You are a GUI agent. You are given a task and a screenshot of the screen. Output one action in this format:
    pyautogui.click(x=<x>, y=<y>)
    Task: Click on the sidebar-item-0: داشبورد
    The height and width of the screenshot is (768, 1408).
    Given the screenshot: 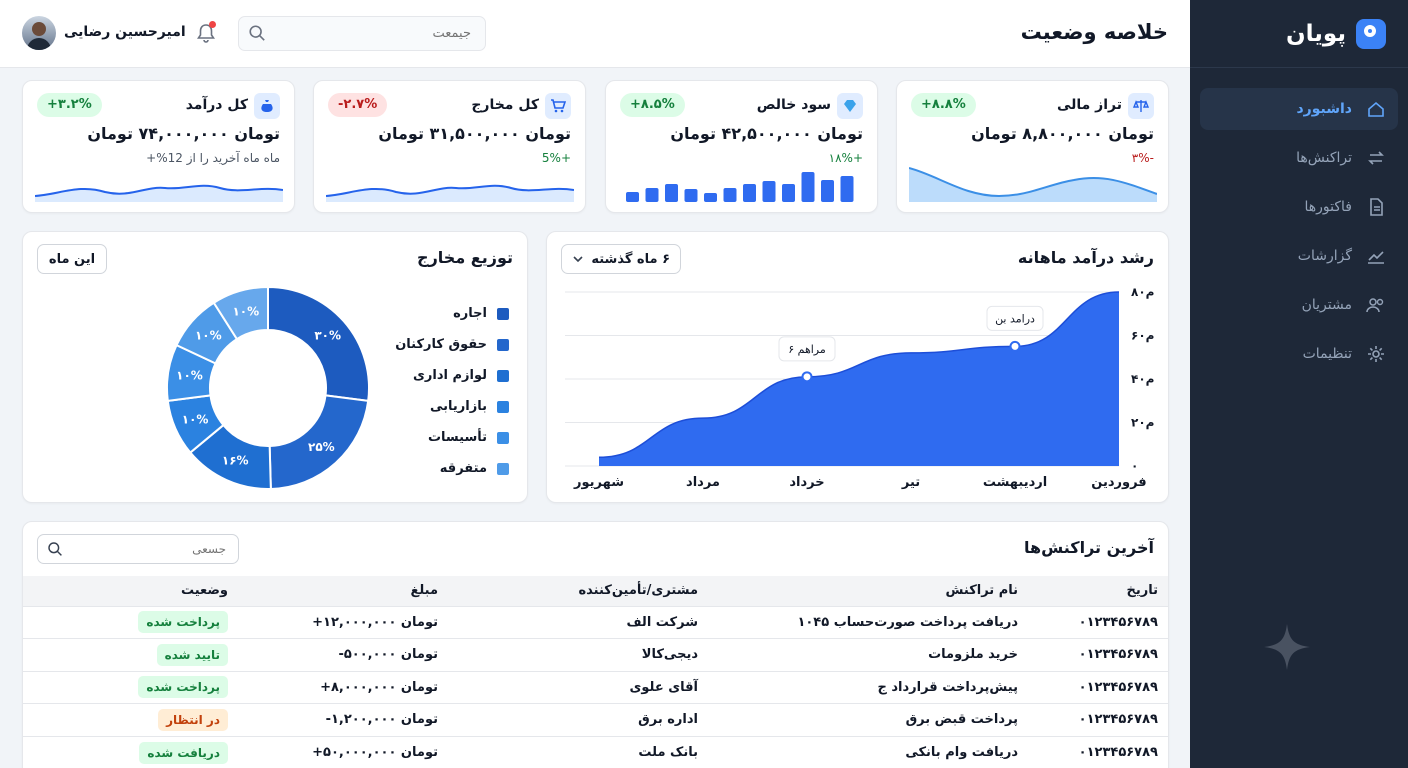 What is the action you would take?
    pyautogui.click(x=1299, y=109)
    